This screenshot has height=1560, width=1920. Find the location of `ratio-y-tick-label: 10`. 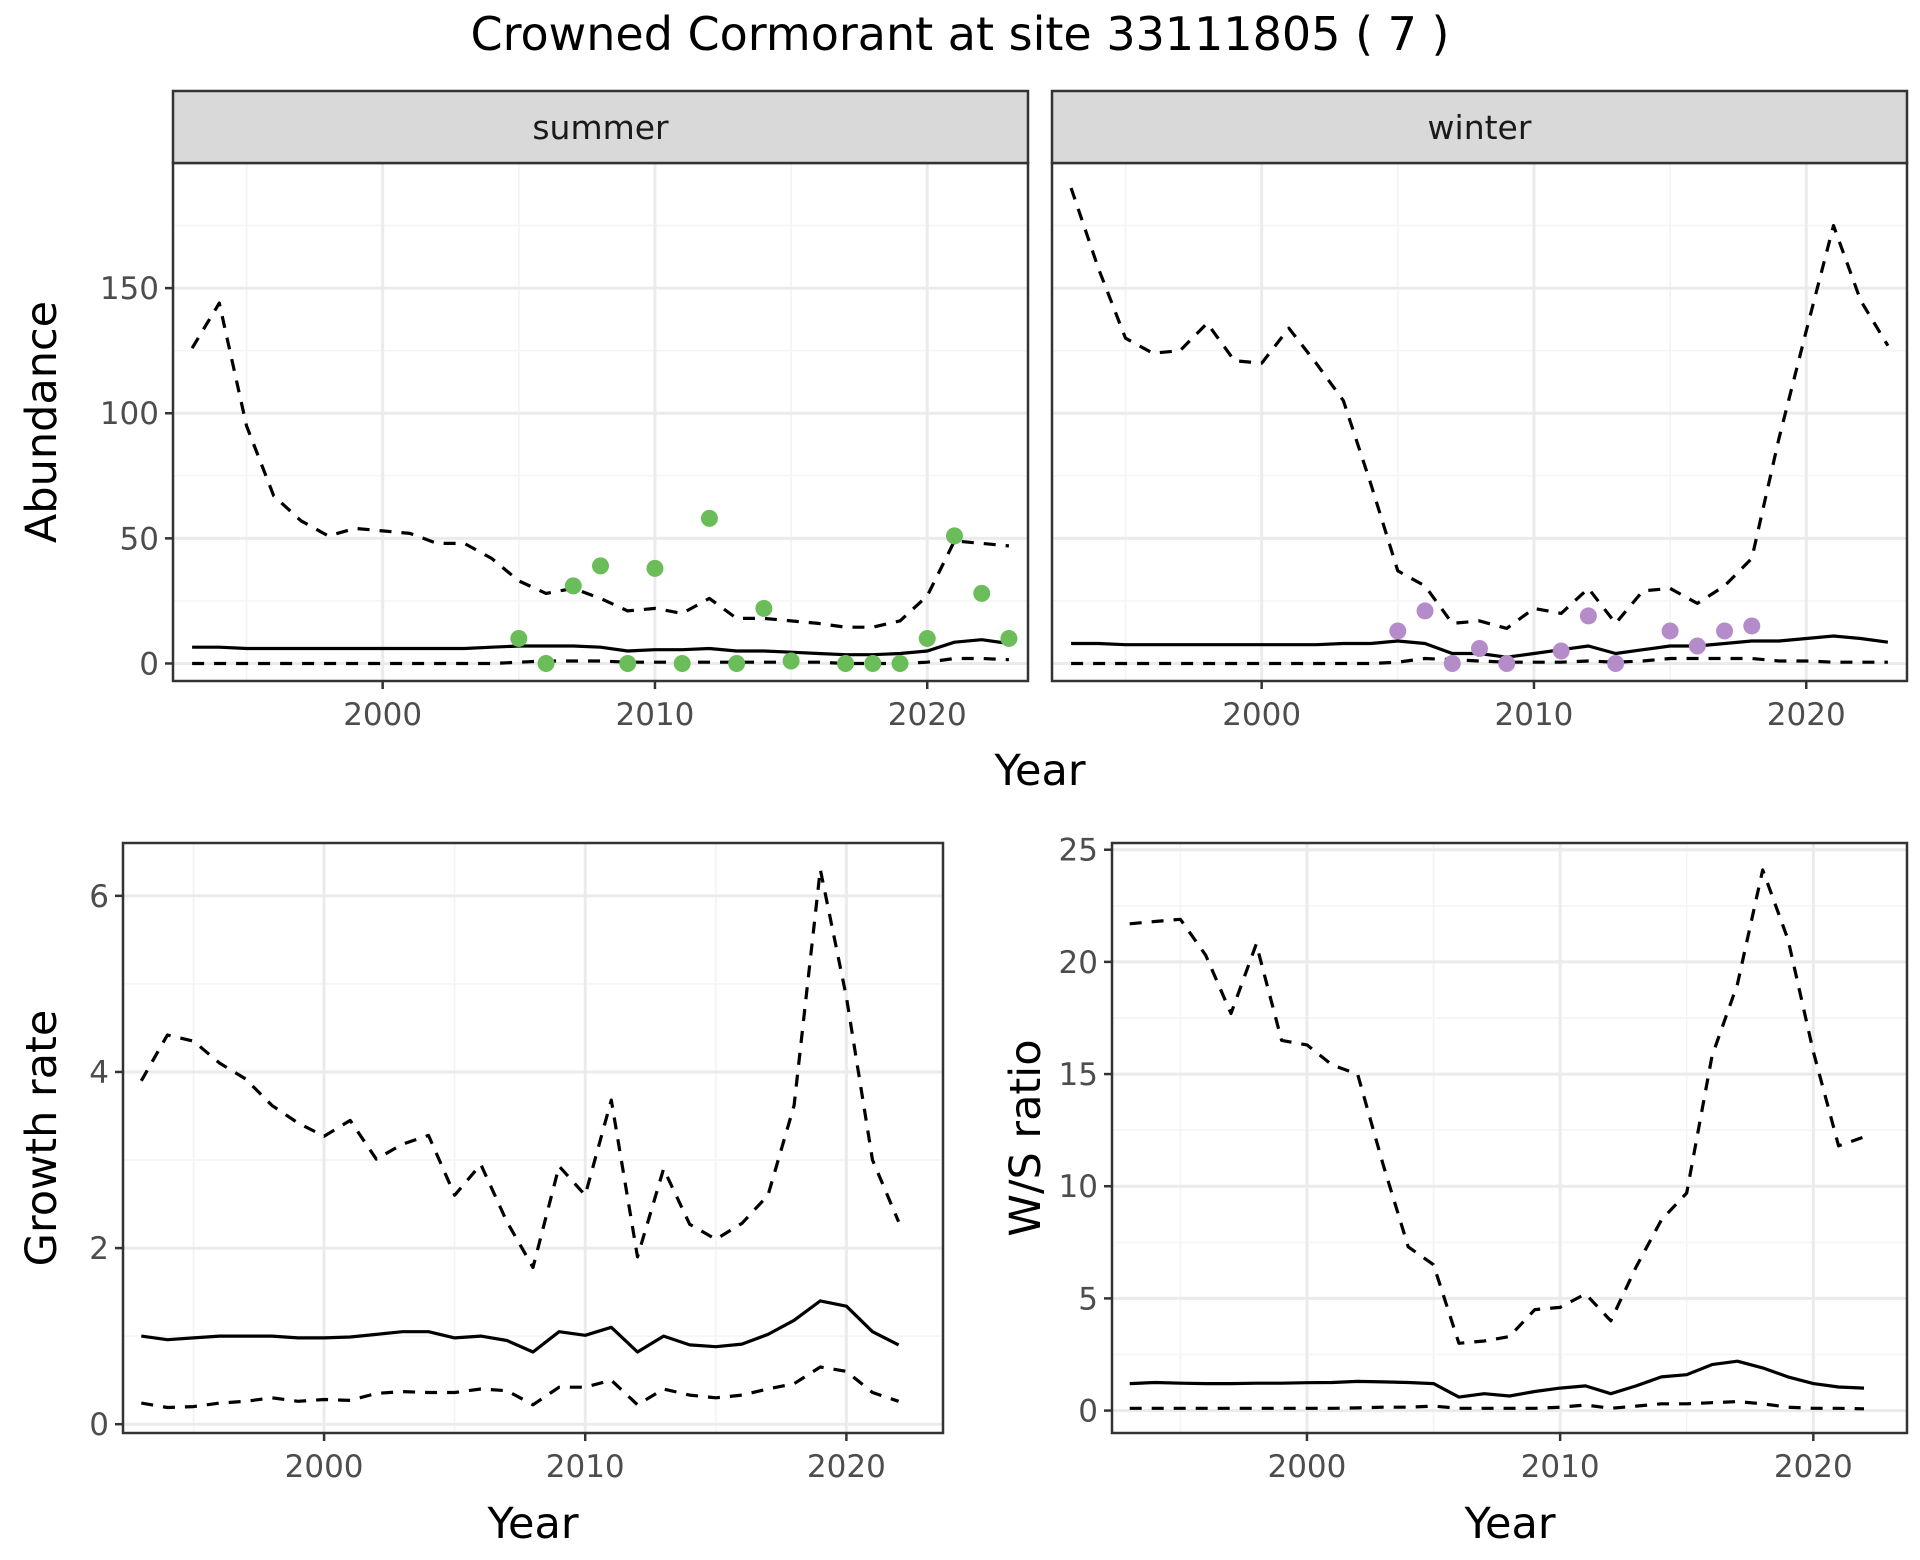

ratio-y-tick-label: 10 is located at coordinates (1078, 1187).